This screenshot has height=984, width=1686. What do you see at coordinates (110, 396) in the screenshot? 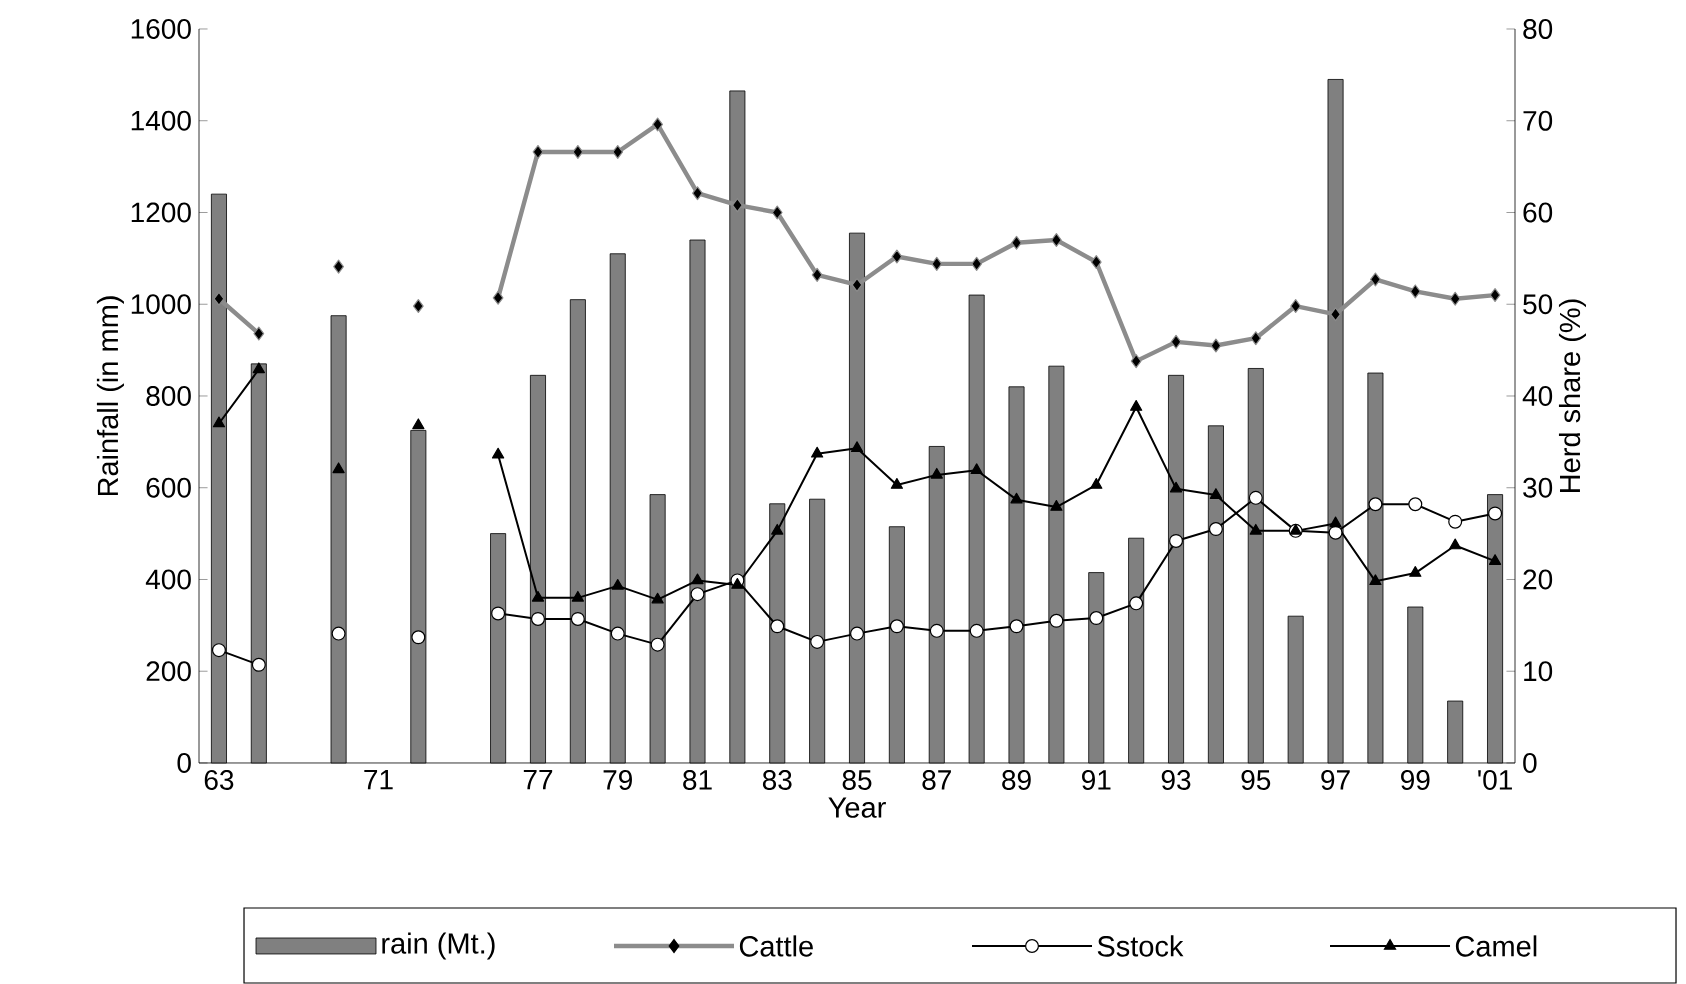
I see `y-axis-title: Rainfall (in mm)` at bounding box center [110, 396].